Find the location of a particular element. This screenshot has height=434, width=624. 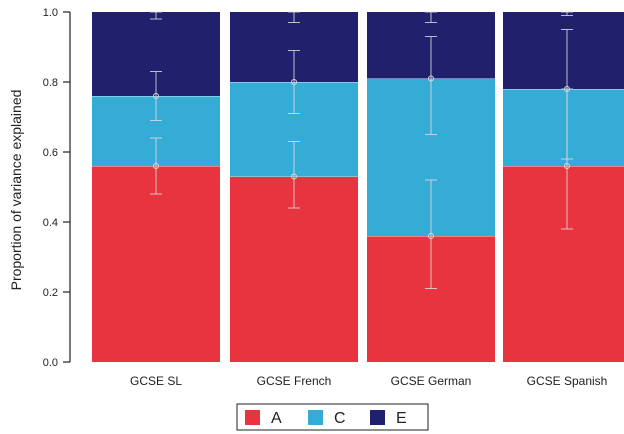

y-tick-label: 0.2 is located at coordinates (50, 293).